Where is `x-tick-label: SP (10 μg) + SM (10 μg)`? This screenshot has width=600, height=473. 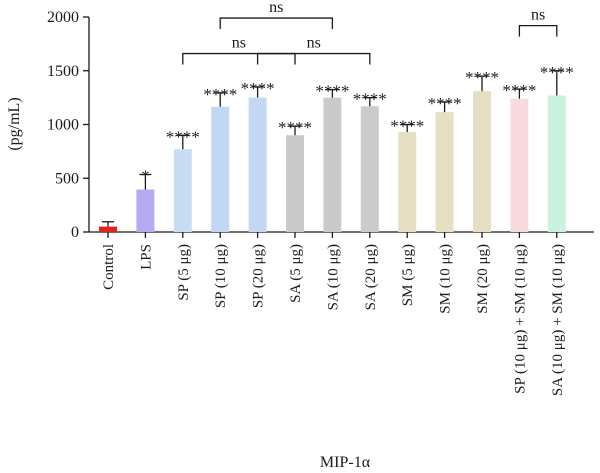
x-tick-label: SP (10 μg) + SM (10 μg) is located at coordinates (520, 319).